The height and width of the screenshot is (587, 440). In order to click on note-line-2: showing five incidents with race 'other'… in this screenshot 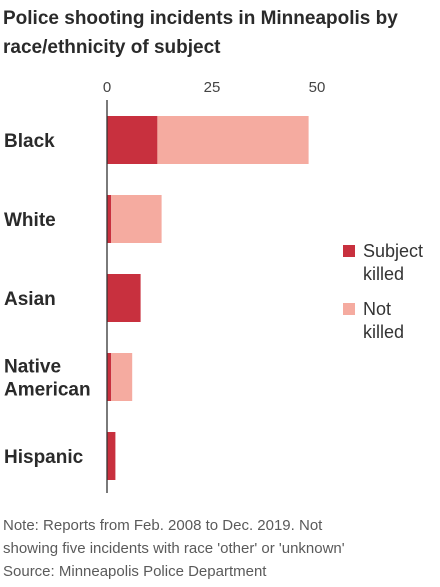, I will do `click(174, 548)`.